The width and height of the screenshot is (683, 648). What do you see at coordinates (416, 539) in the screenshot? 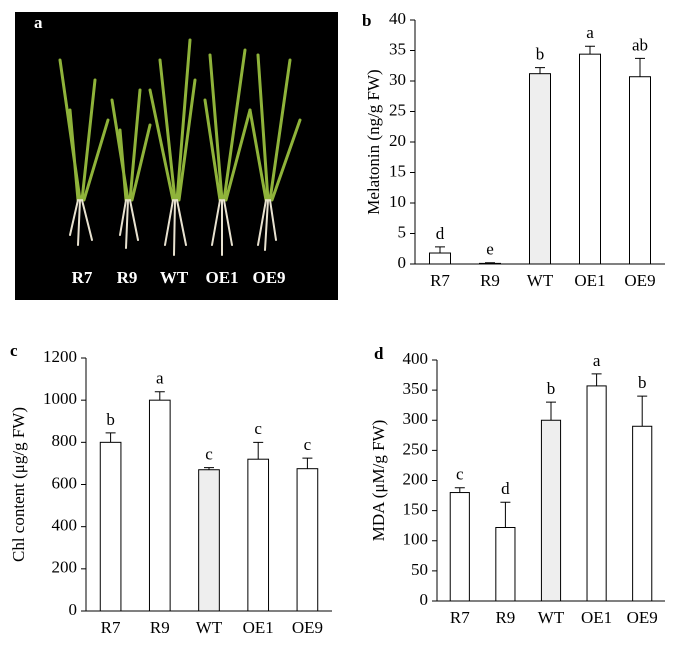
I see `y-tick-label: 100` at bounding box center [416, 539].